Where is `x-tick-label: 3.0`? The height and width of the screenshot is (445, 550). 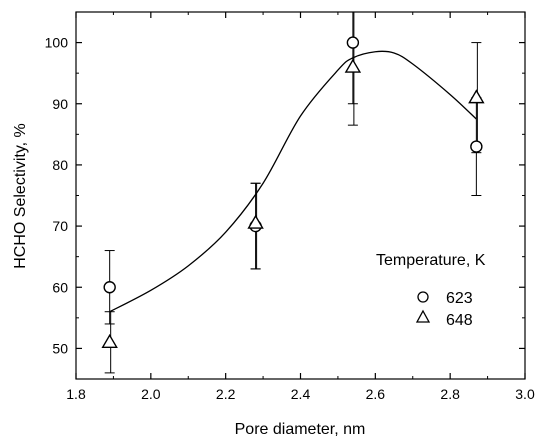
x-tick-label: 3.0 is located at coordinates (525, 394).